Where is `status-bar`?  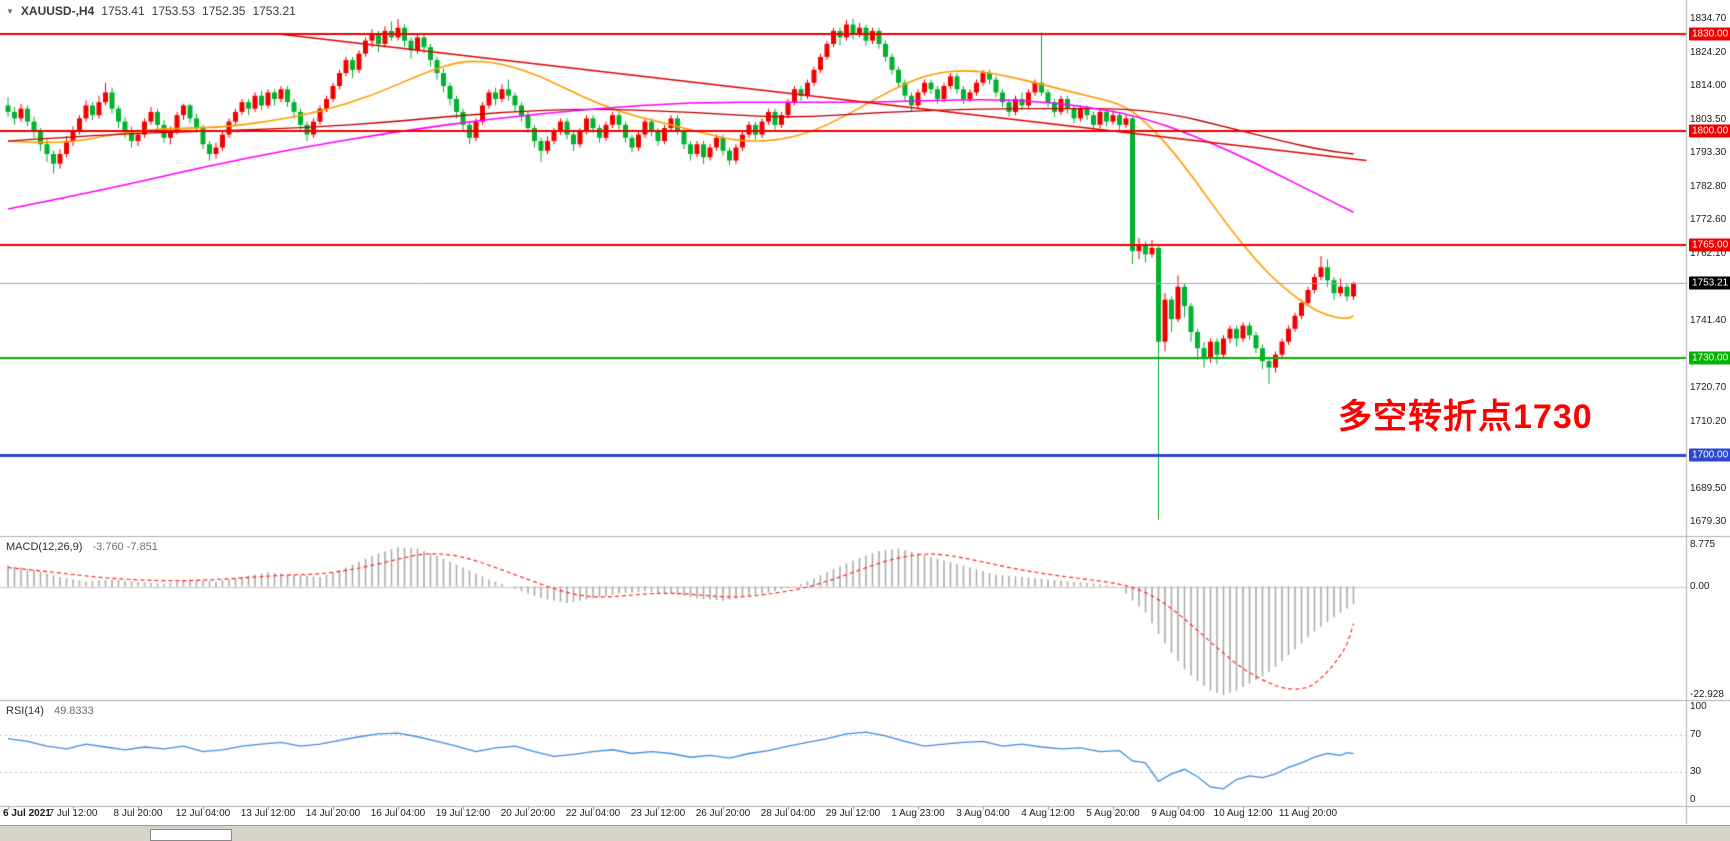 status-bar is located at coordinates (865, 833).